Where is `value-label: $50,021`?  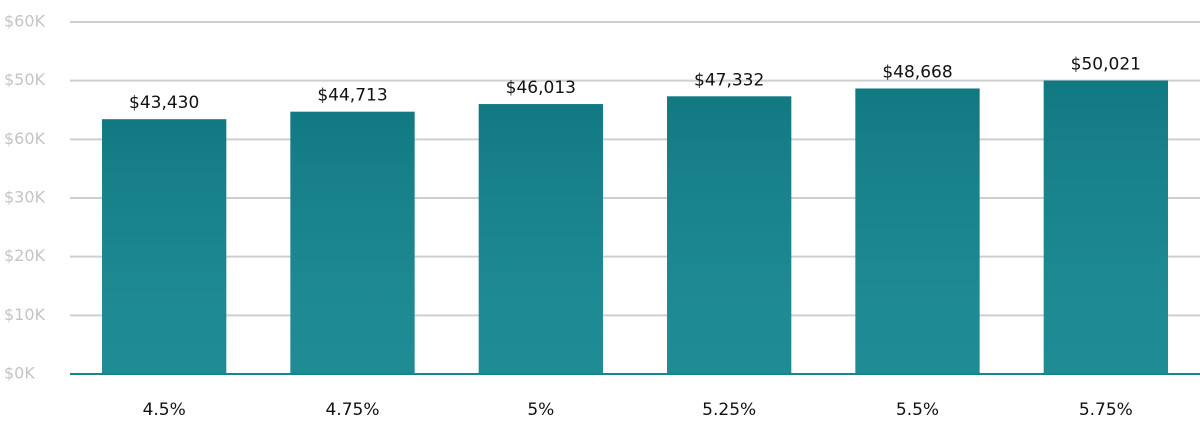
value-label: $50,021 is located at coordinates (1106, 65).